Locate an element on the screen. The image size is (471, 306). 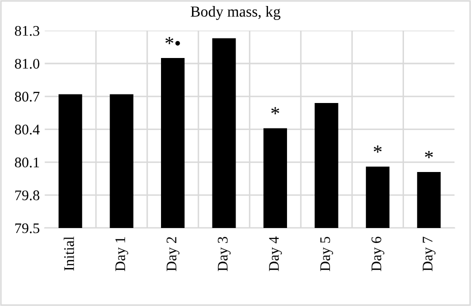
x-tick-label: Day 5 is located at coordinates (327, 254).